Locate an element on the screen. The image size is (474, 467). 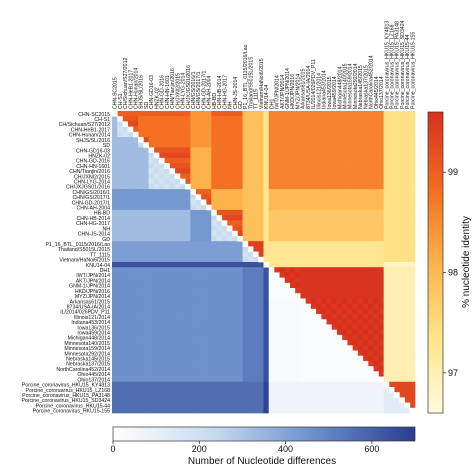
row-label: Iowa136/2015 is located at coordinates (93, 328).